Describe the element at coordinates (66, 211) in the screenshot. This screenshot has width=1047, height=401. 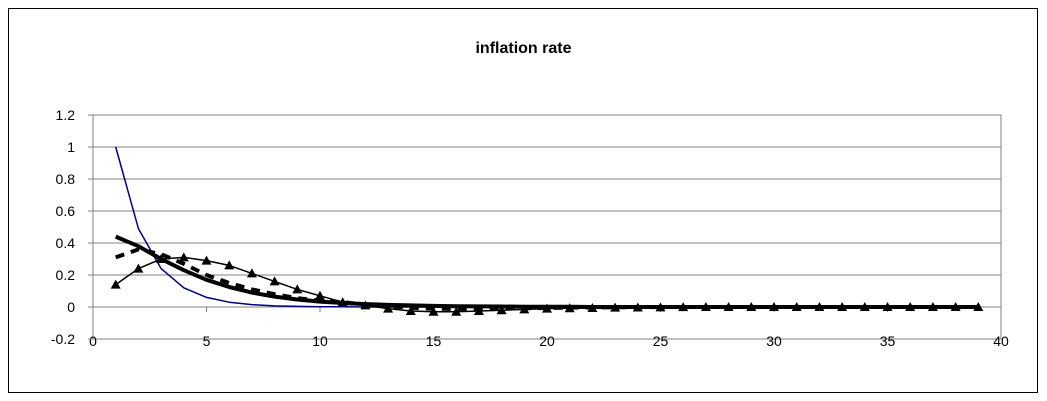
I see `y-tick-label: 0.6` at that location.